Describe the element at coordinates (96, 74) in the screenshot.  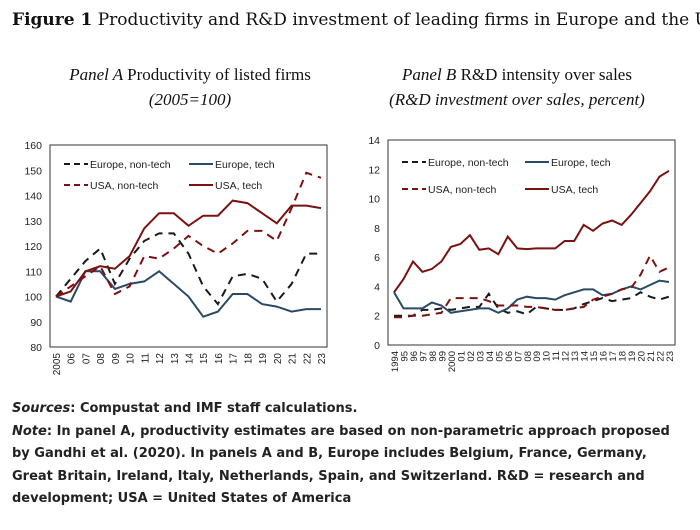
I see `panel-a-label: Panel A` at that location.